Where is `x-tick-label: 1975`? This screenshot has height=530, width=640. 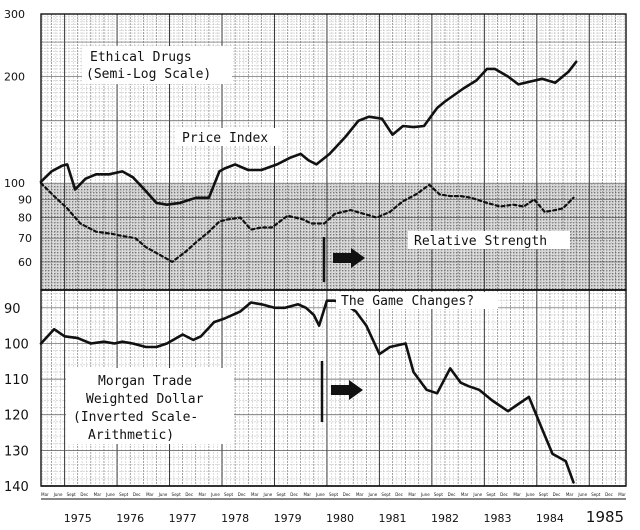
x-tick-label: 1975 is located at coordinates (78, 518).